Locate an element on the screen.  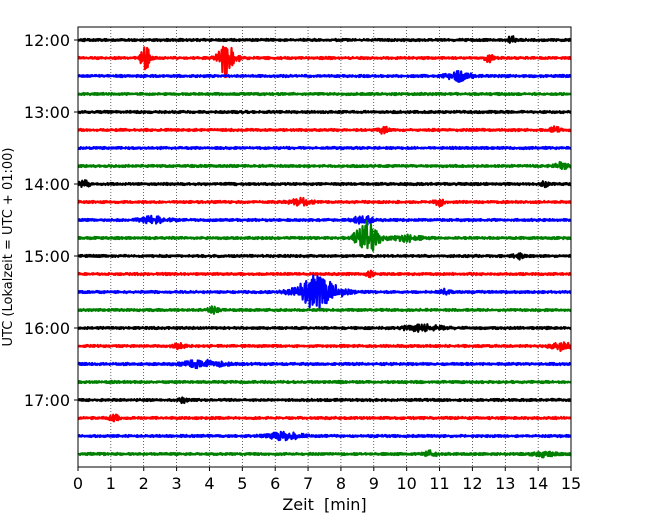
x-tick-label: 6 is located at coordinates (275, 483).